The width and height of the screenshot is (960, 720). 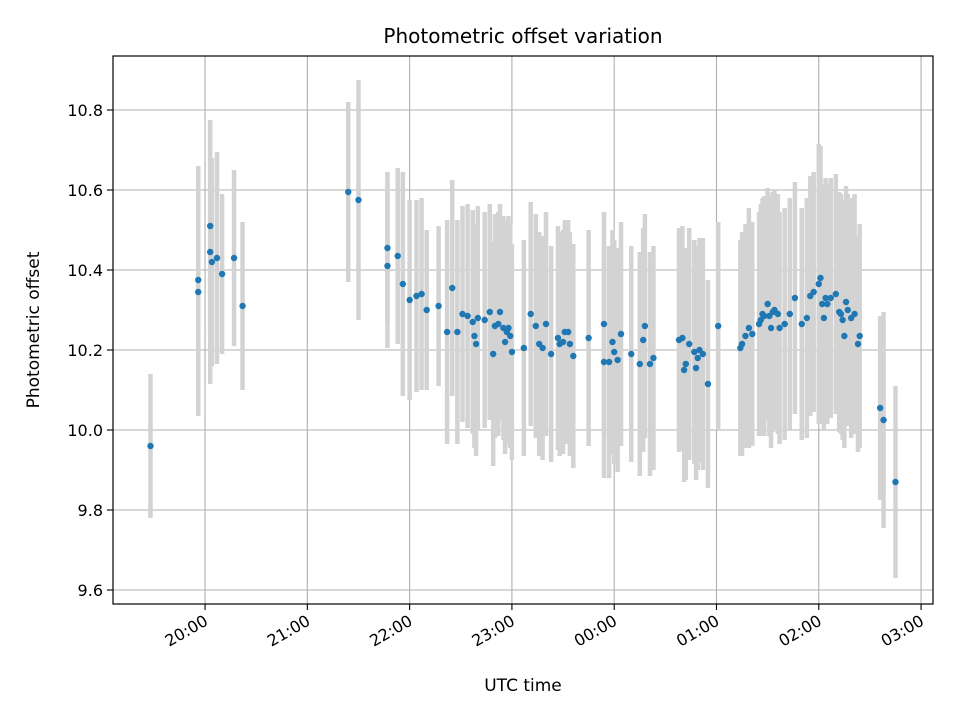 What do you see at coordinates (288, 631) in the screenshot?
I see `x-tick-label: 21:00` at bounding box center [288, 631].